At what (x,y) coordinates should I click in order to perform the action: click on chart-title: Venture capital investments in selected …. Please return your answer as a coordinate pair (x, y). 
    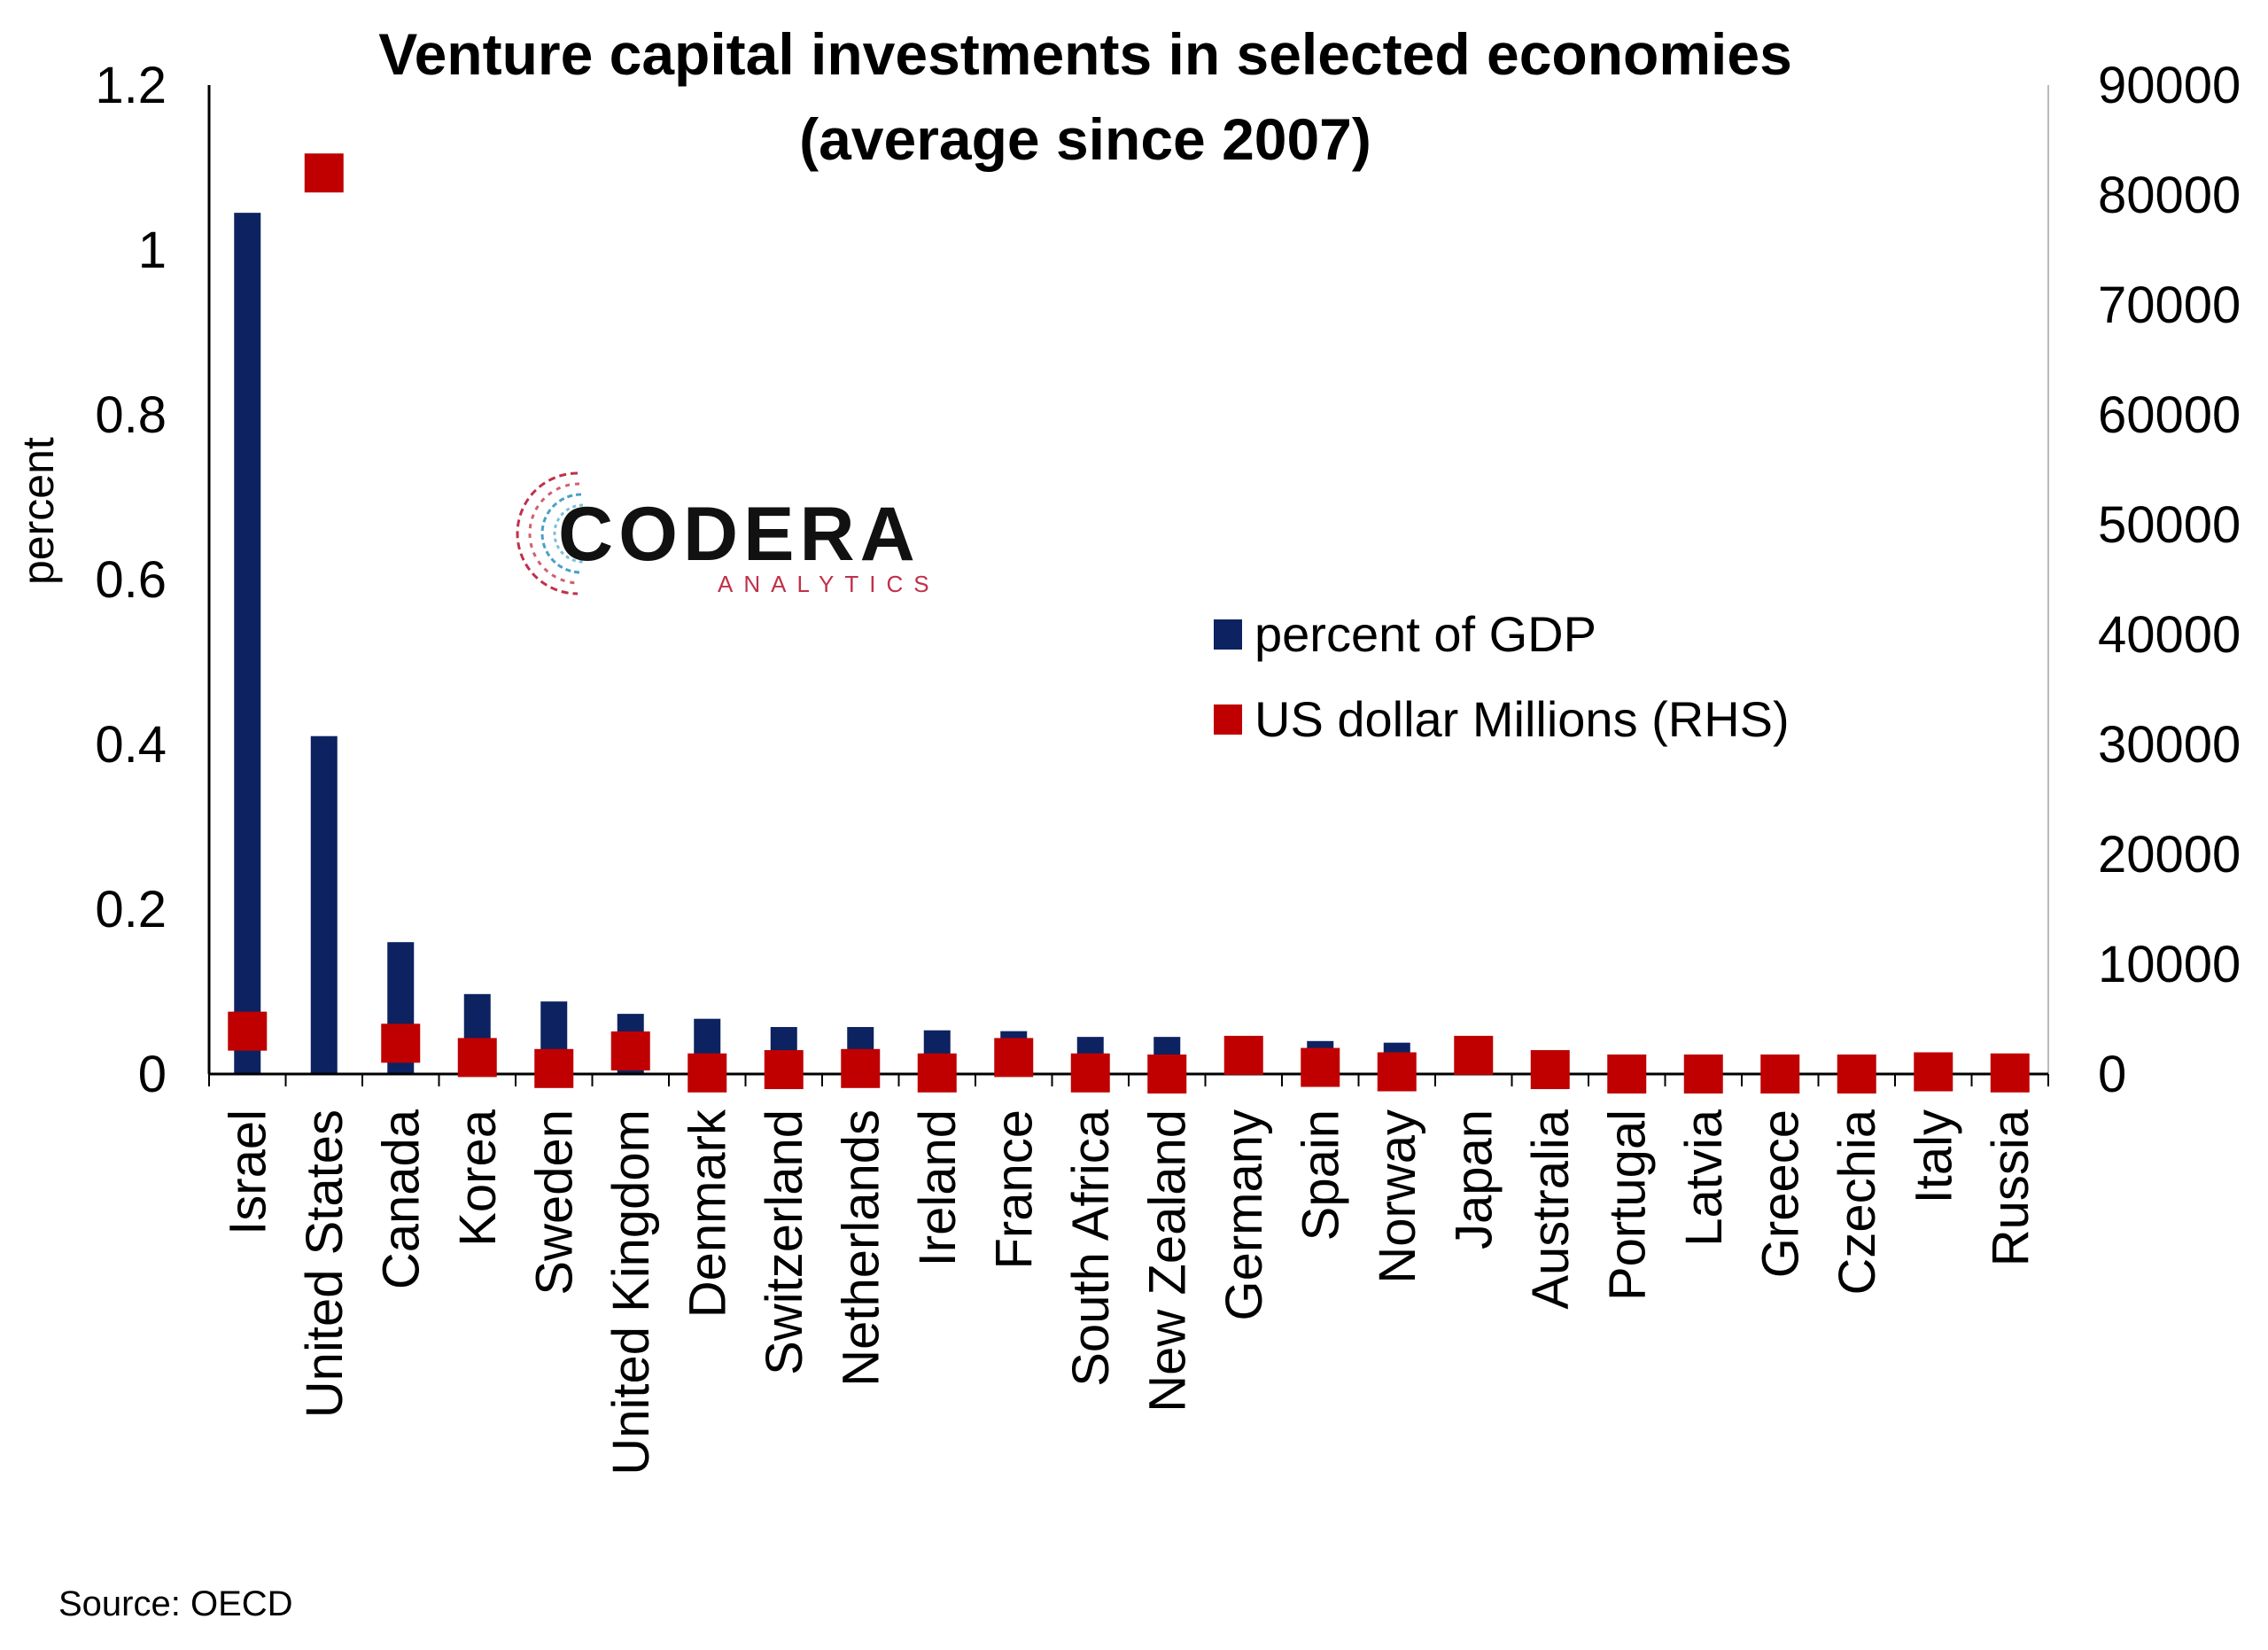
    Looking at the image, I should click on (1085, 54).